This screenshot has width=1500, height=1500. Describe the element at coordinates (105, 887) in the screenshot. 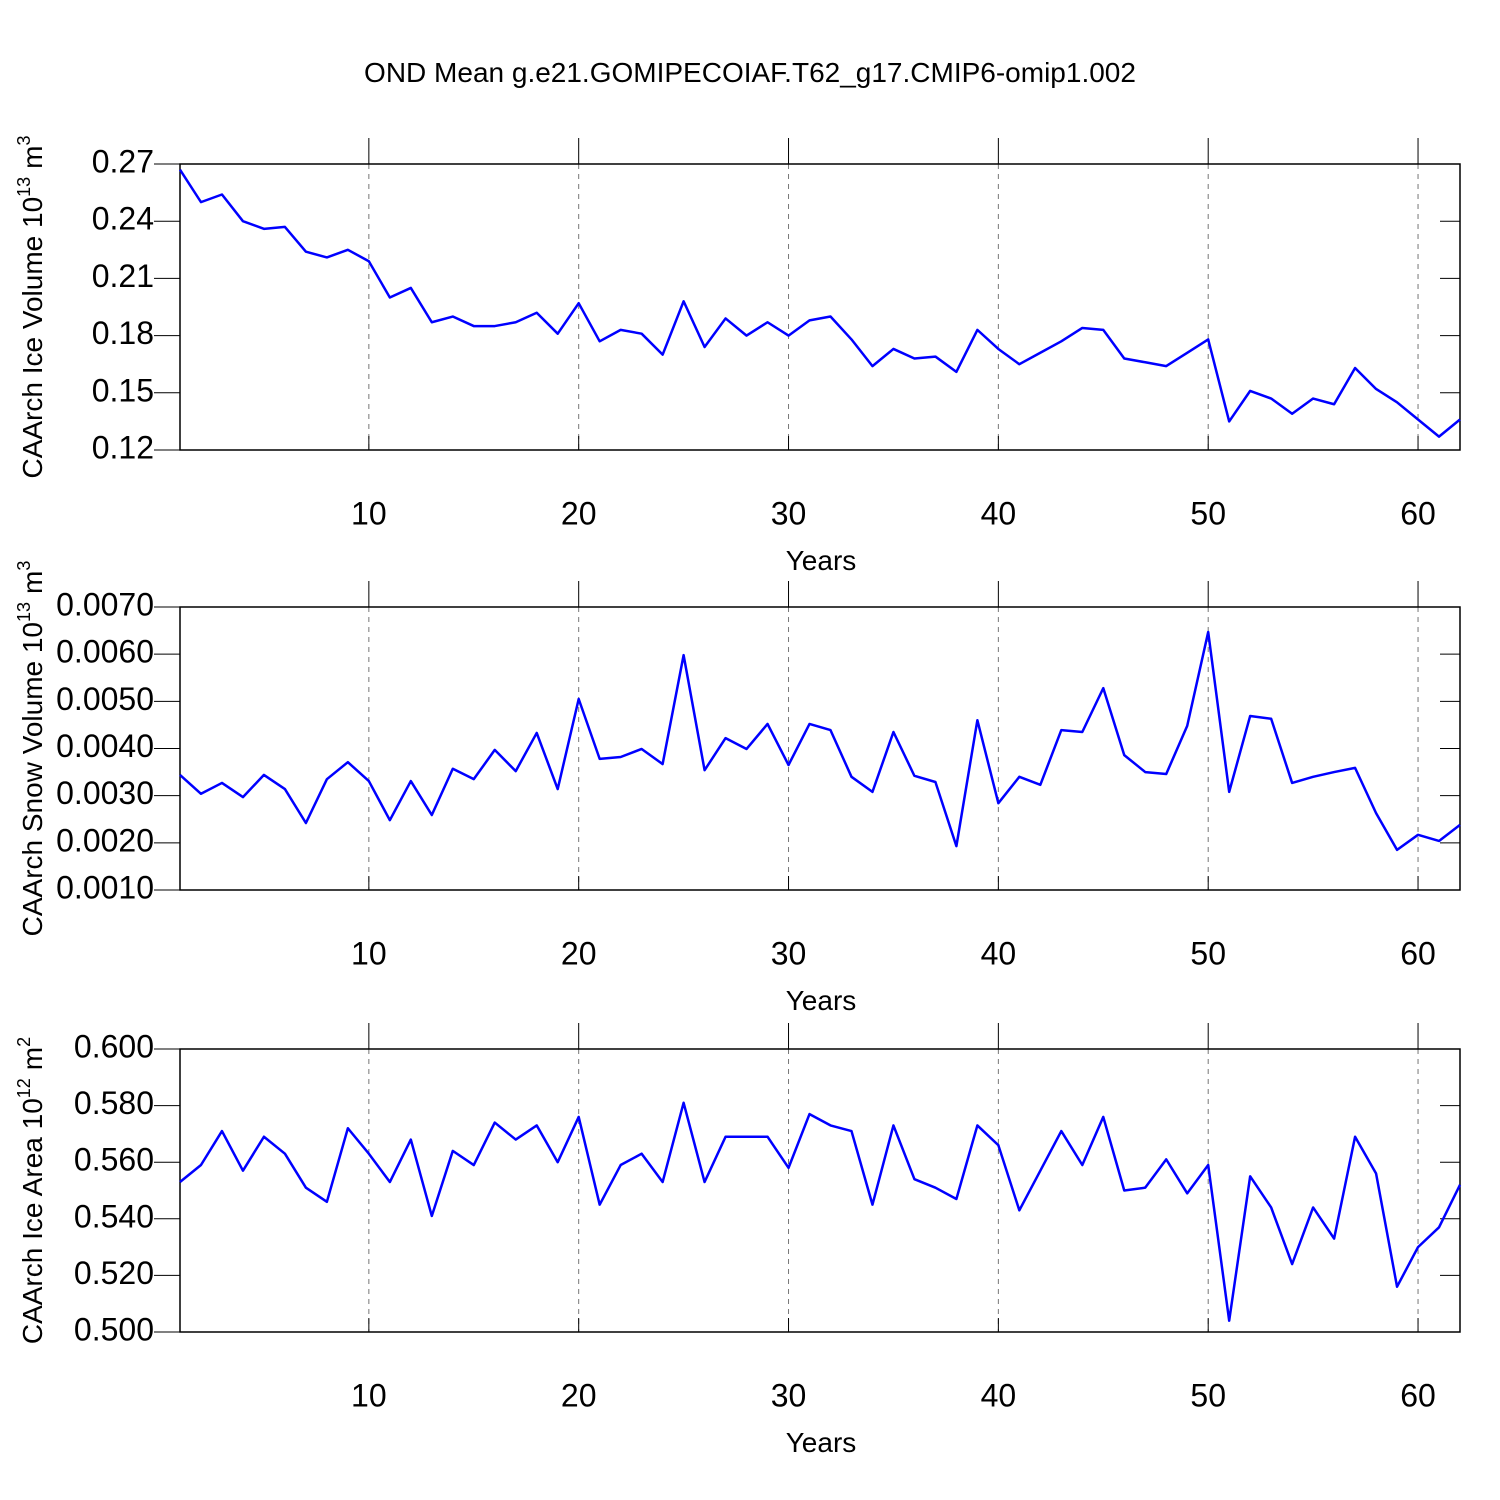

I see `y-tick-label: 0.0010` at that location.